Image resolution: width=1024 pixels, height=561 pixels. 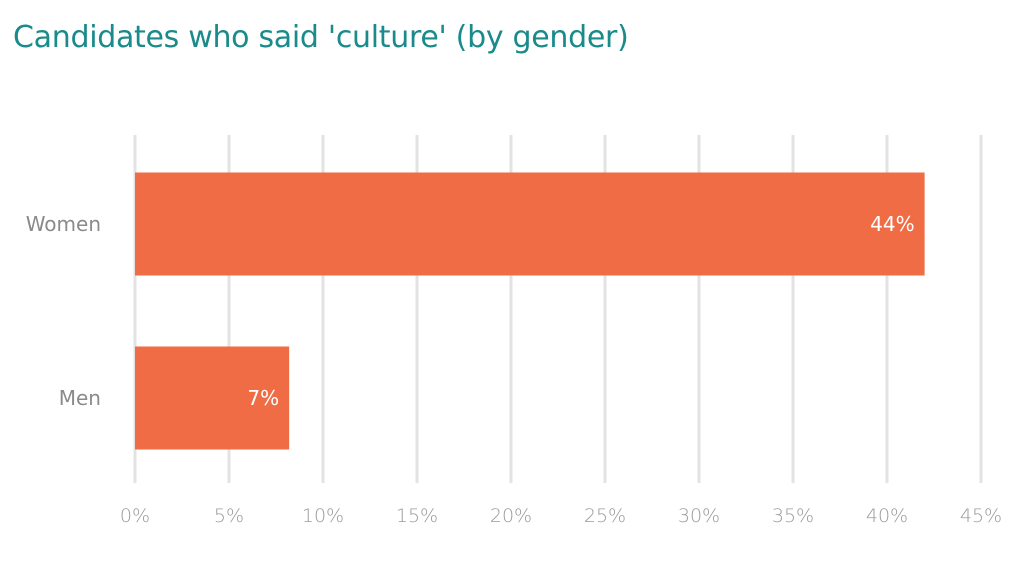 What do you see at coordinates (793, 516) in the screenshot?
I see `x-tick-label-35: 35%` at bounding box center [793, 516].